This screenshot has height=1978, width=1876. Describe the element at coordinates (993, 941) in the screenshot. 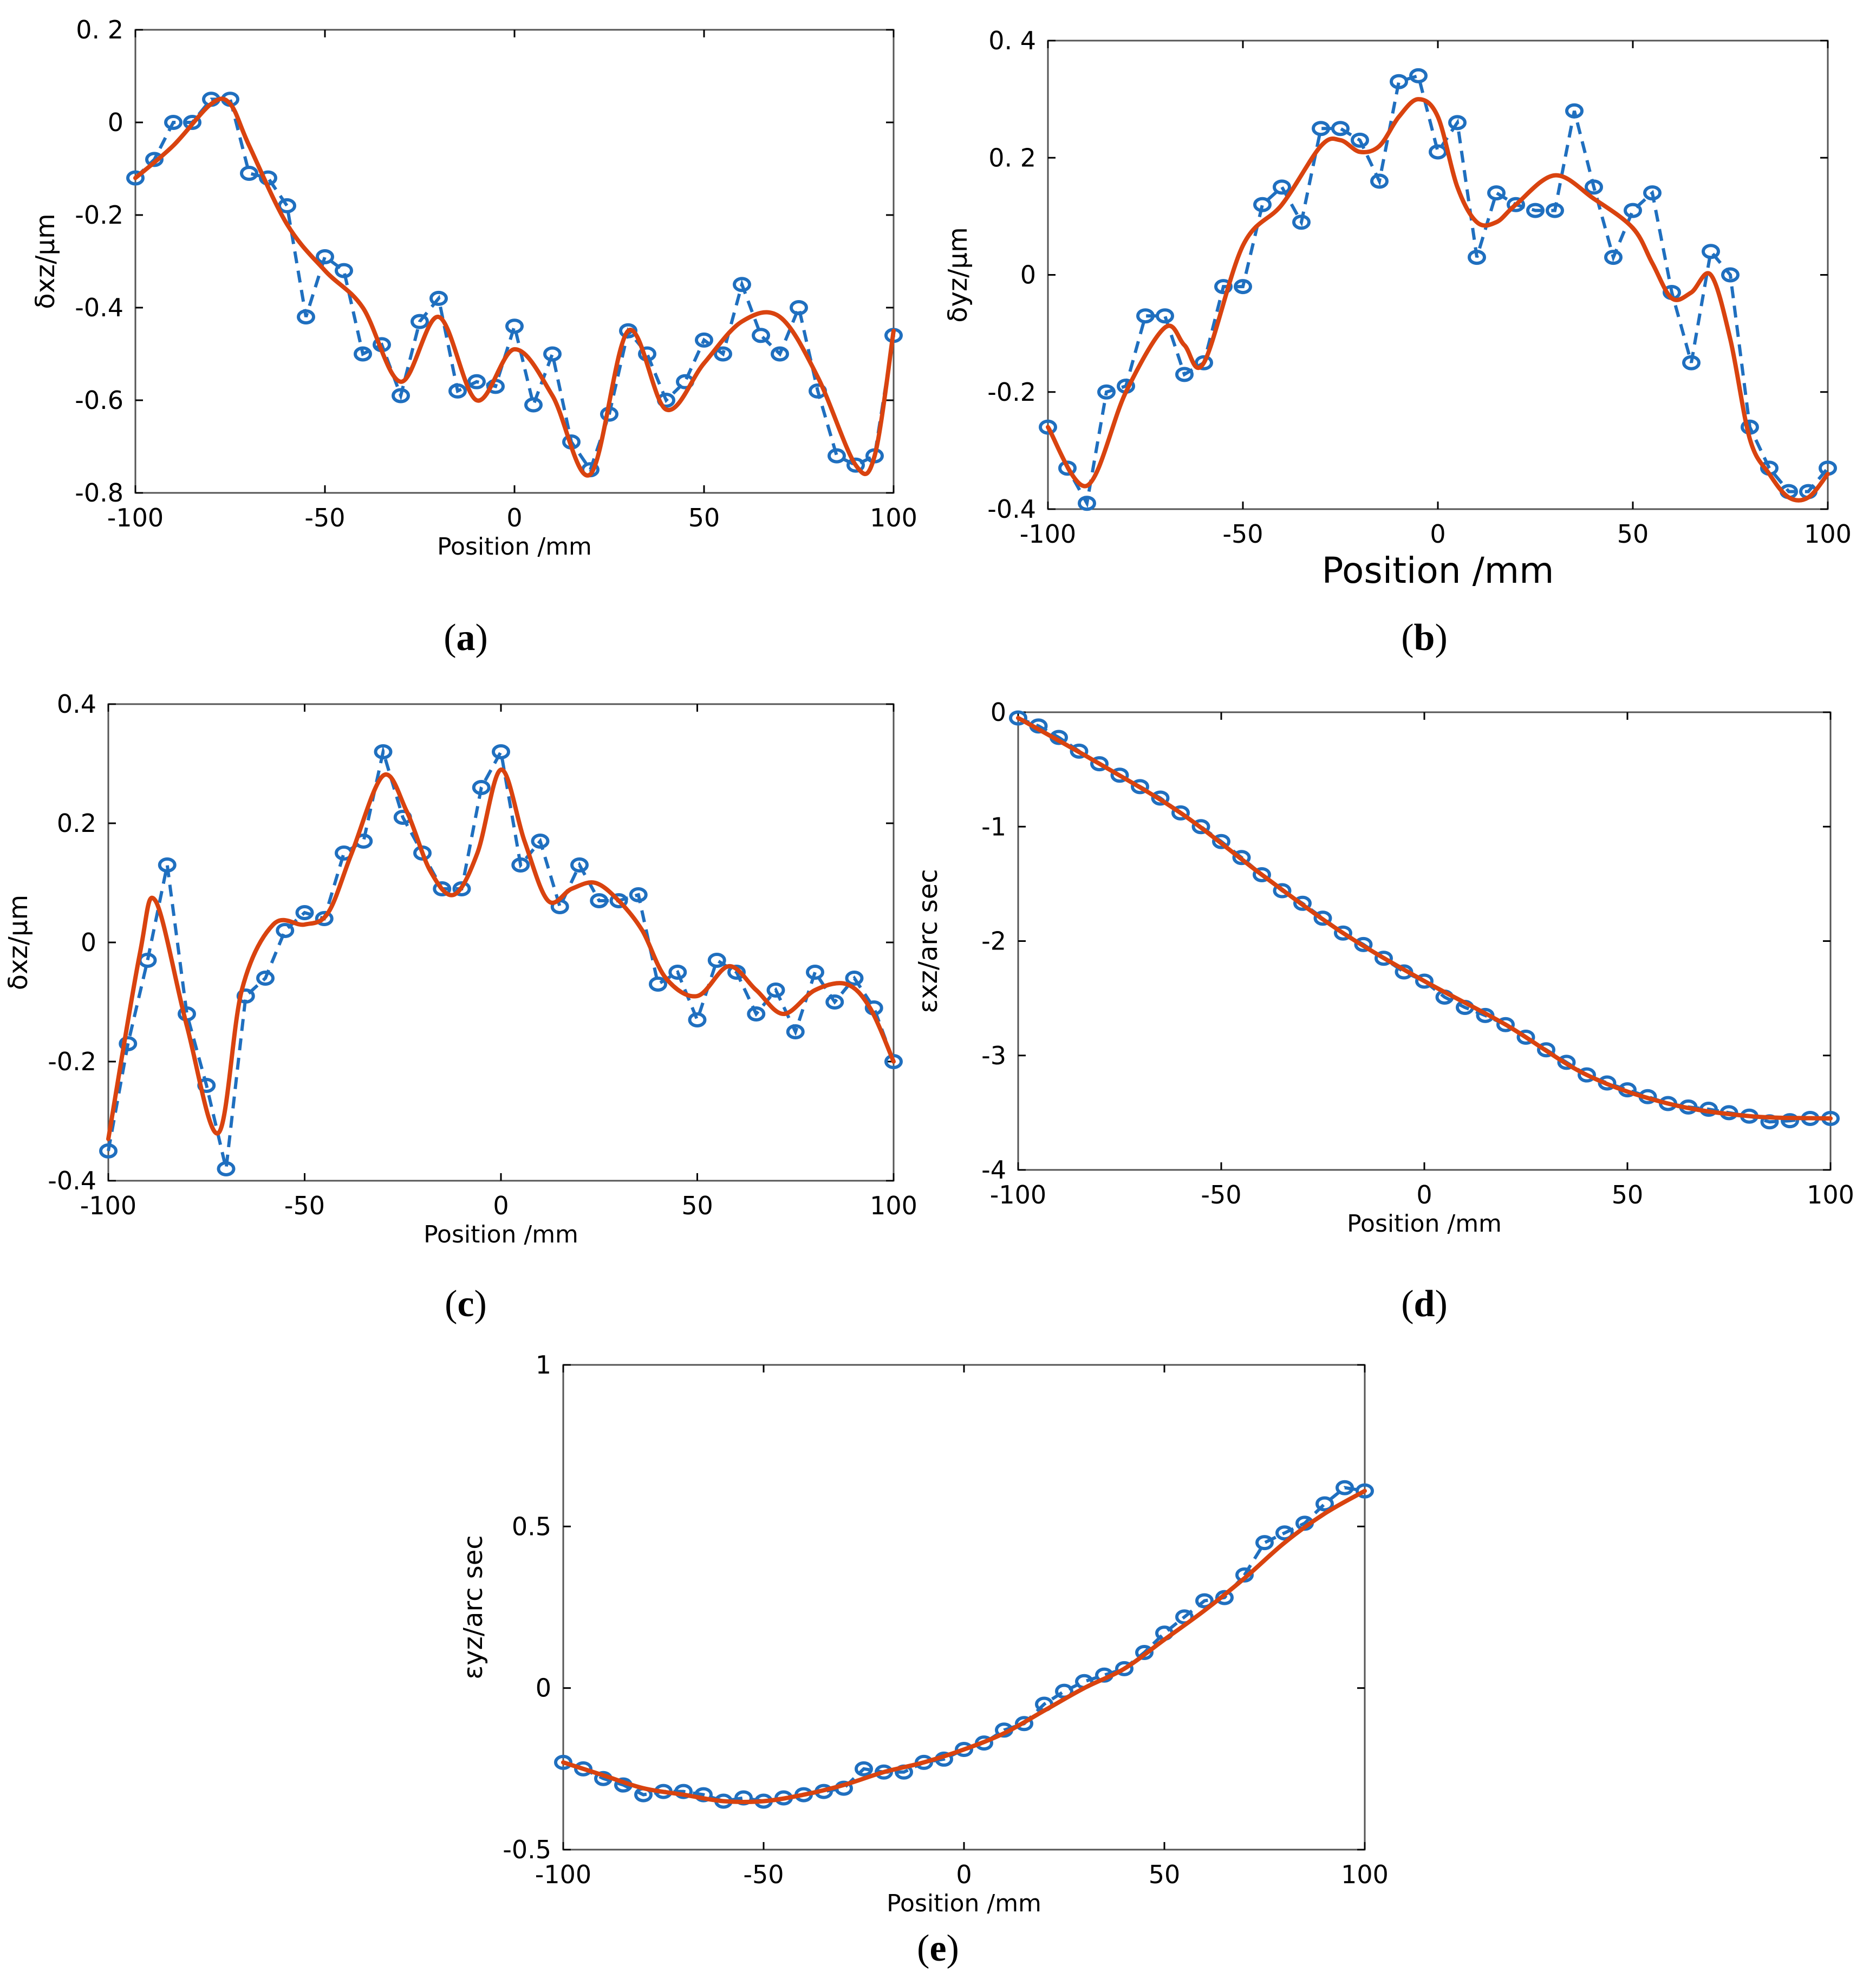

I see `y-tick-label: -2` at that location.